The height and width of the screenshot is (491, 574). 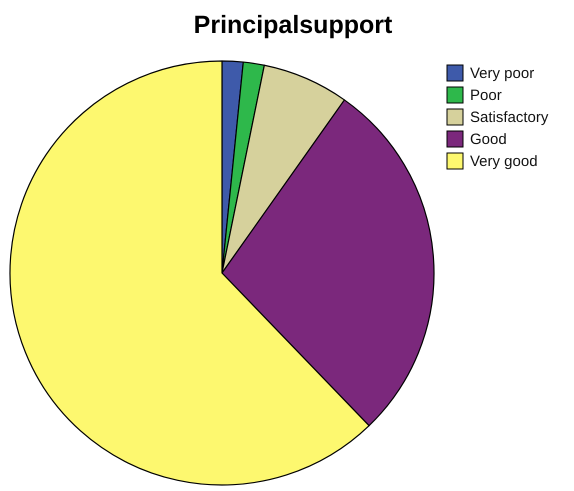 I want to click on legend-label: Satisfactory, so click(x=509, y=117).